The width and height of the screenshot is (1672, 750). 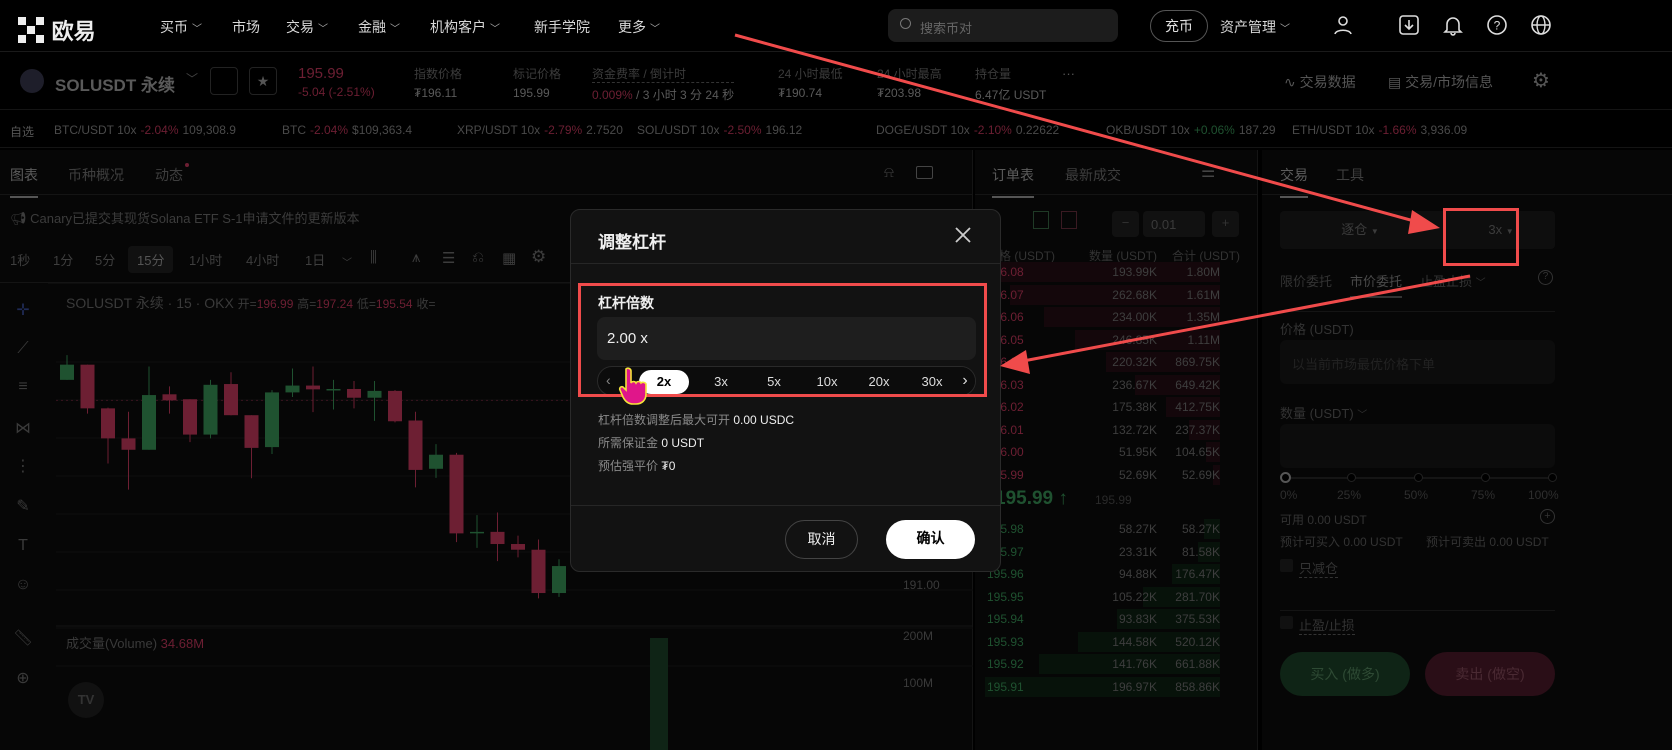 I want to click on buy-long-button: 买入 (做多), so click(x=1345, y=674).